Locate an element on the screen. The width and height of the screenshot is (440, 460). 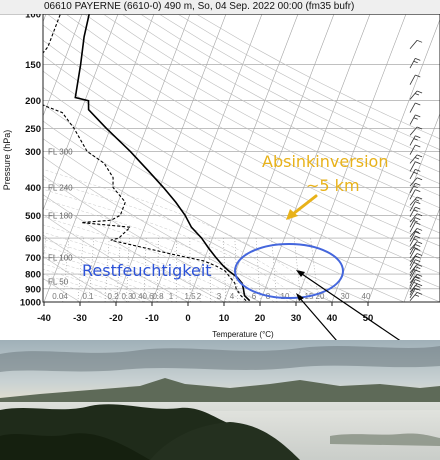
x-tick-label: 0 is located at coordinates (187, 318).